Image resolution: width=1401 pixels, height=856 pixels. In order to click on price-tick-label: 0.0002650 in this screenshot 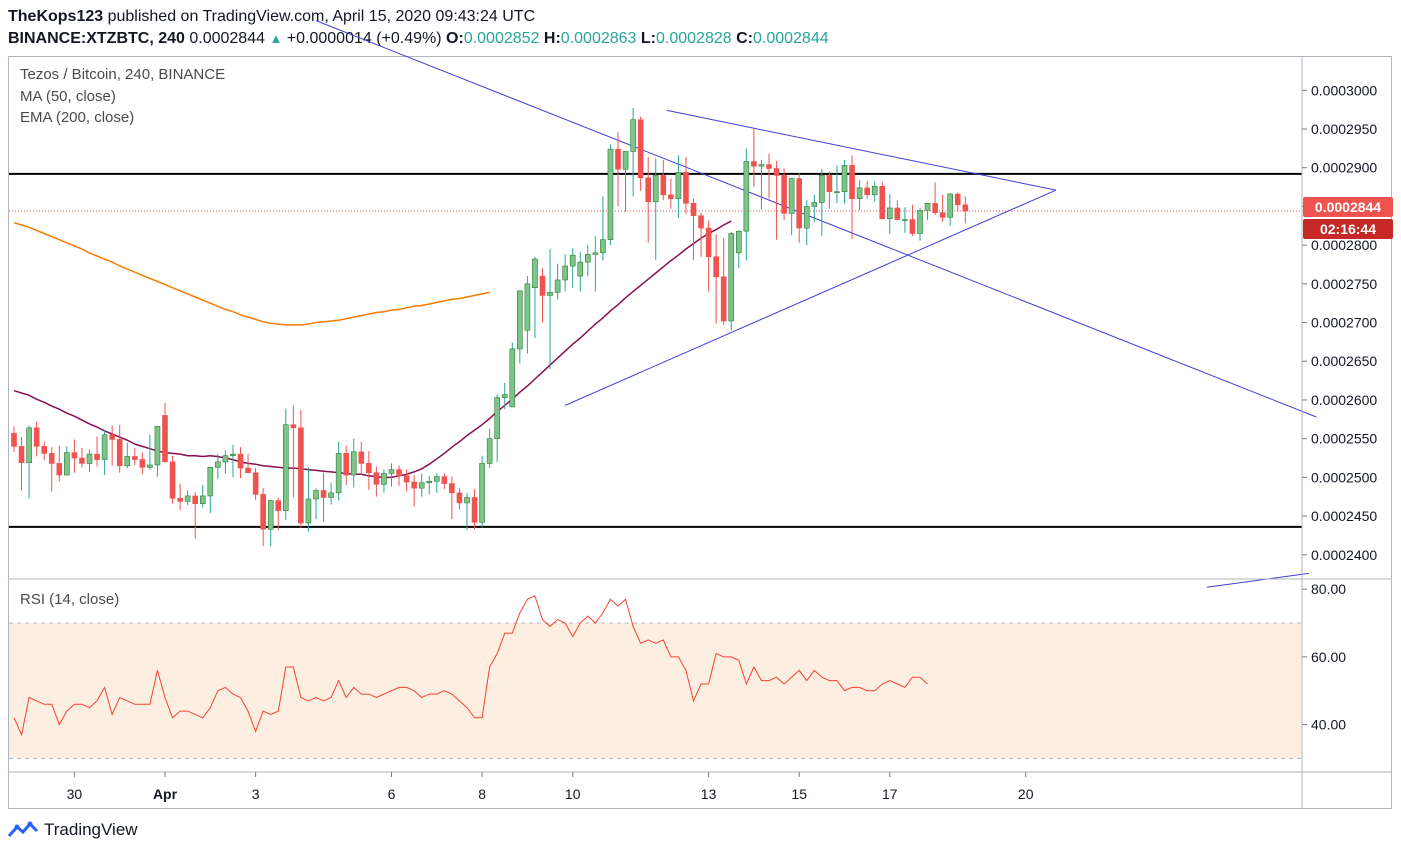, I will do `click(1344, 361)`.